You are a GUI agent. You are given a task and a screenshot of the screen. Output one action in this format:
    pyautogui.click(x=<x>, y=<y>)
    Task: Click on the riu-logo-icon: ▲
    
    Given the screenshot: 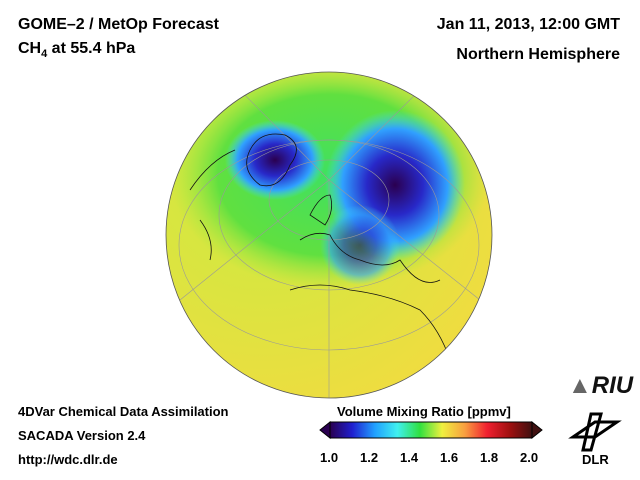 What is the action you would take?
    pyautogui.click(x=580, y=385)
    